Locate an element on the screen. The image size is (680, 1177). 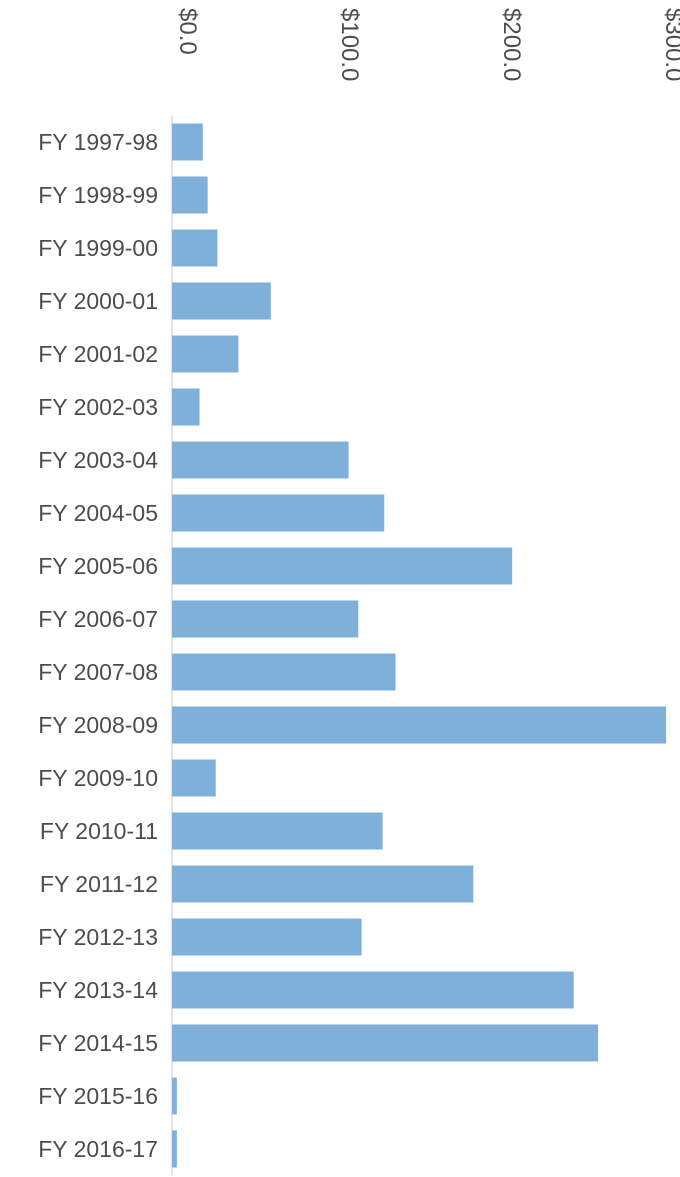
category-label: FY 2009-10 is located at coordinates (98, 778).